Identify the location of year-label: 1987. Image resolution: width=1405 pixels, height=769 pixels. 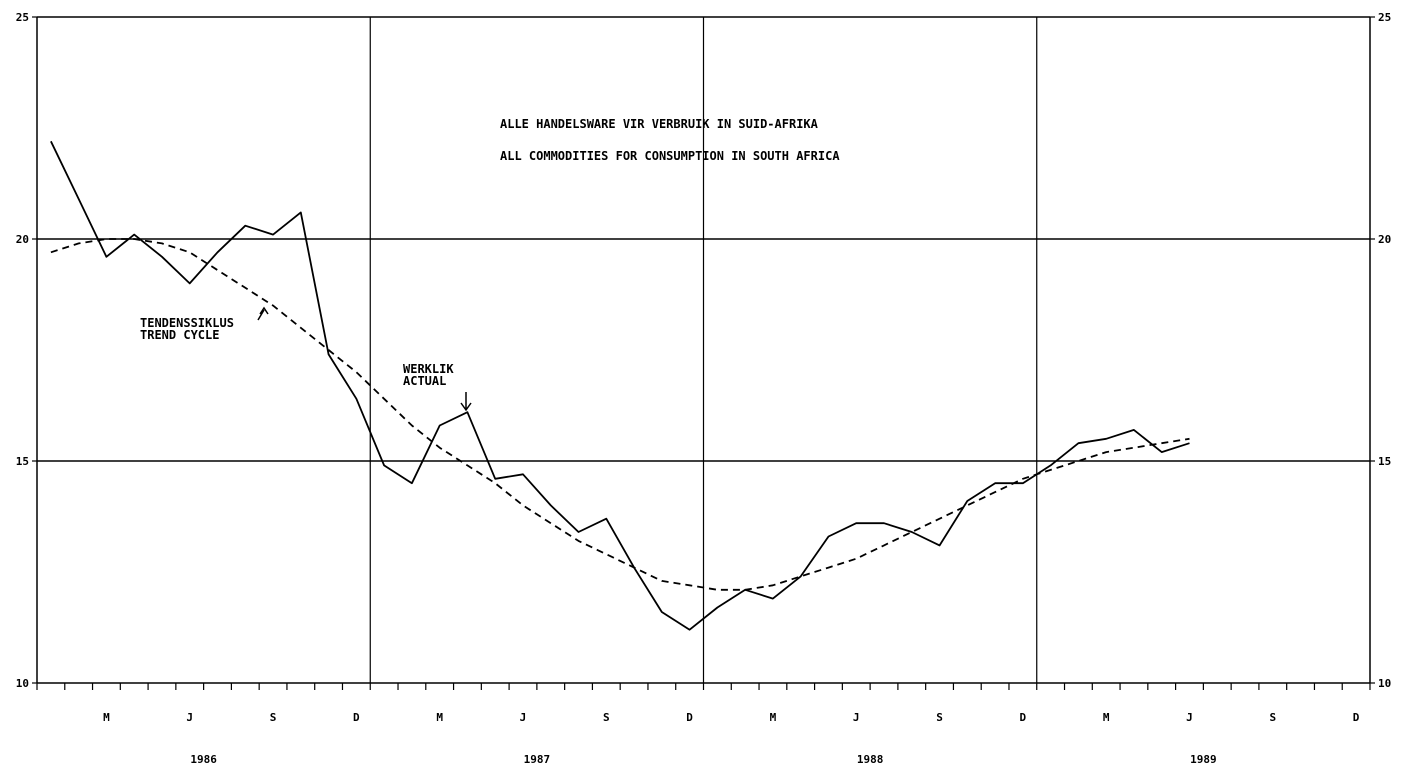
(537, 759).